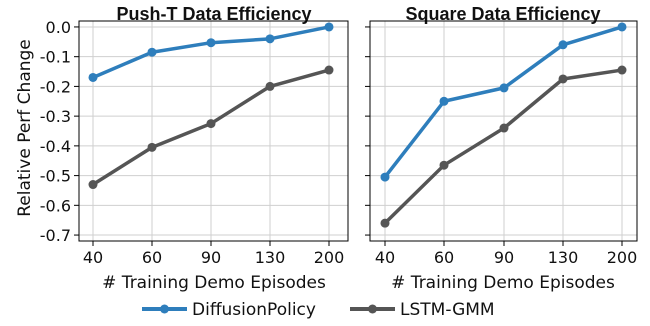 This screenshot has height=326, width=650. What do you see at coordinates (254, 310) in the screenshot?
I see `legend-label-diffusionpolicy: DiffusionPolicy` at bounding box center [254, 310].